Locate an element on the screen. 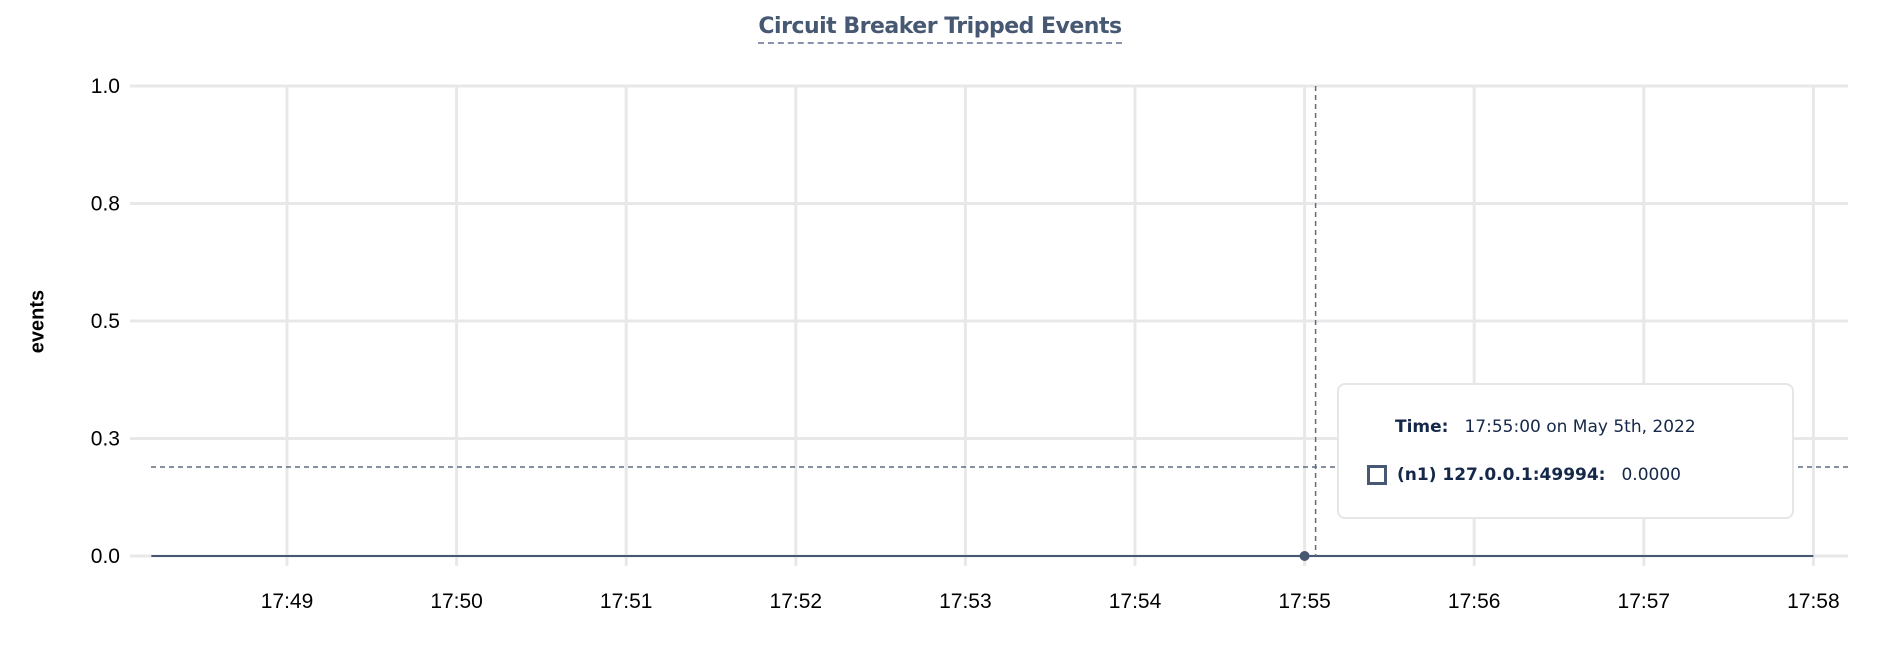  x-tick-label: 17:58 is located at coordinates (1813, 601).